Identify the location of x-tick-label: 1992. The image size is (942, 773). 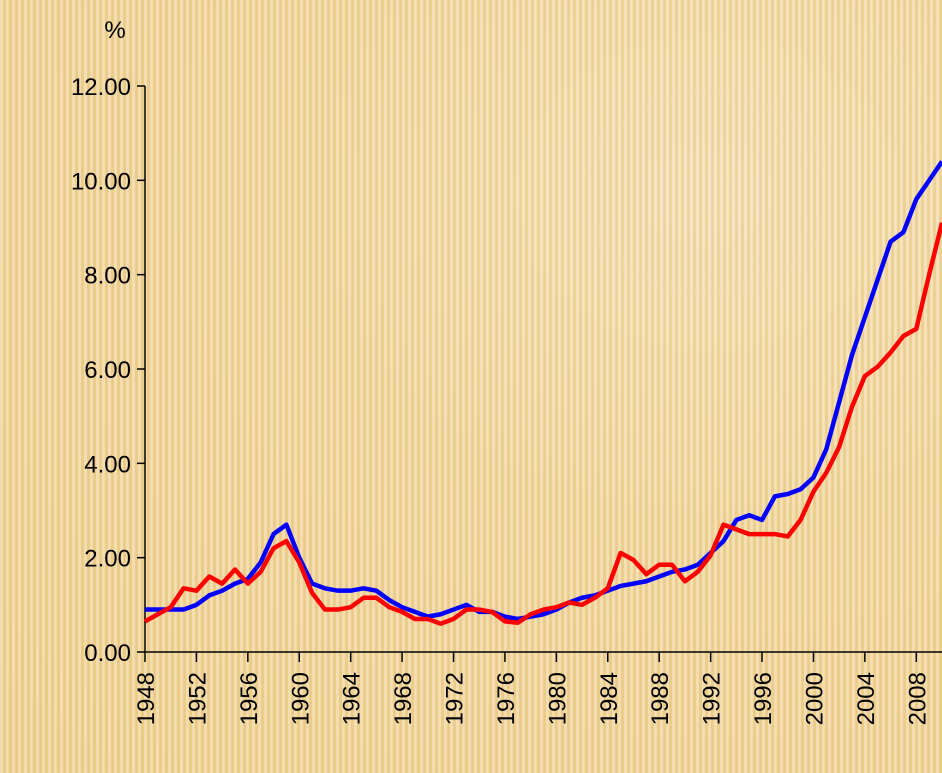
(712, 698).